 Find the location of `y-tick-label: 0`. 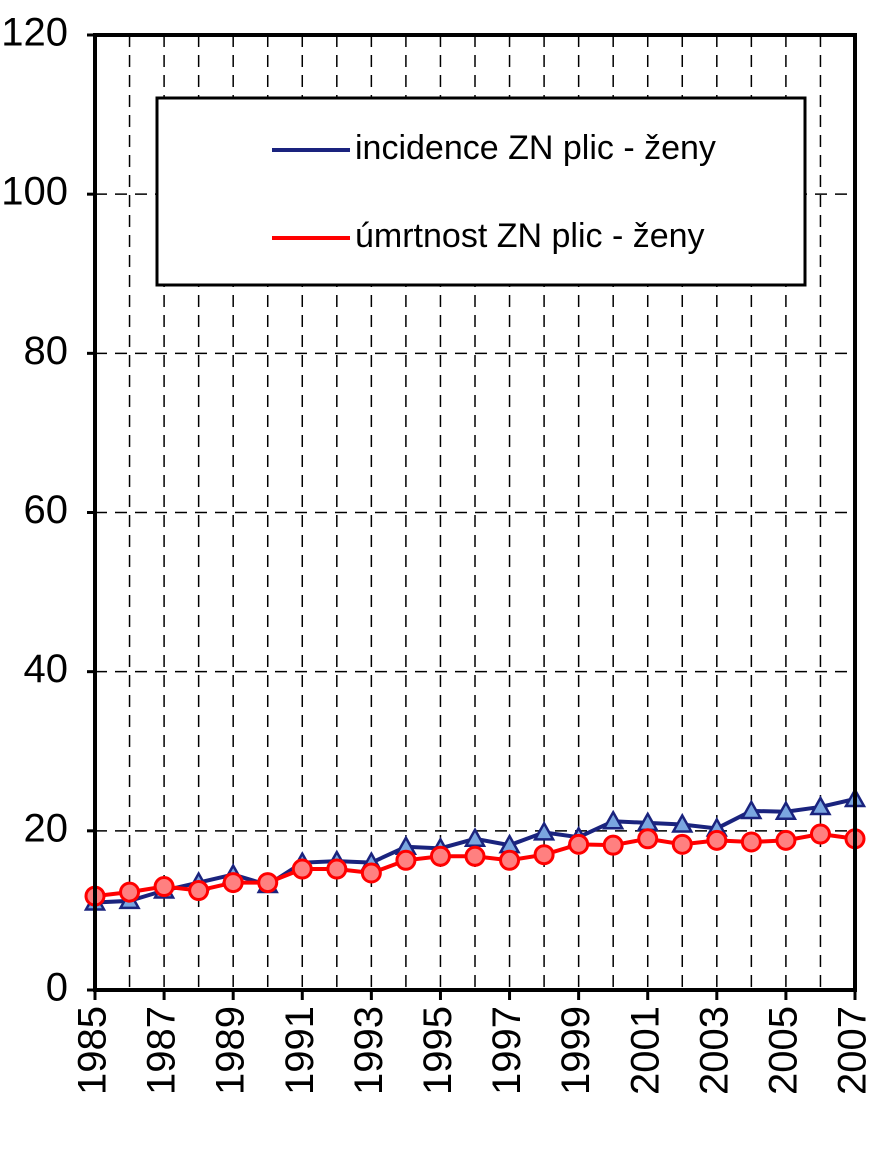

y-tick-label: 0 is located at coordinates (57, 988).